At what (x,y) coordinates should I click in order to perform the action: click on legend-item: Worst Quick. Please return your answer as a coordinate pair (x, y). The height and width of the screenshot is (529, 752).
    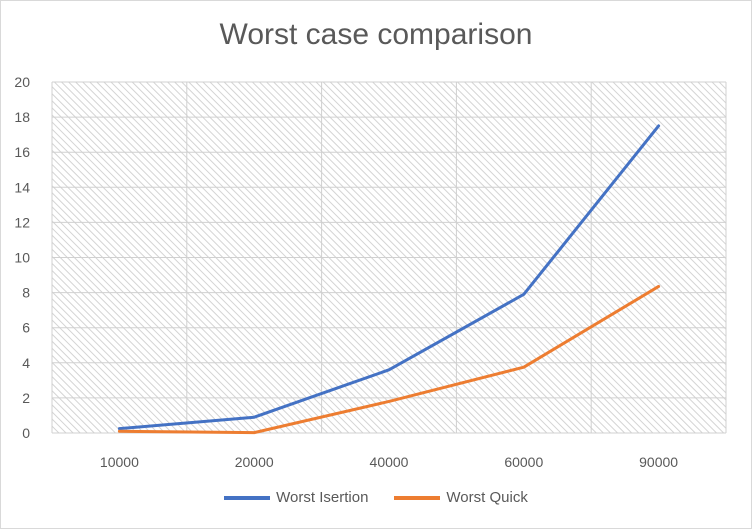
    Looking at the image, I should click on (461, 497).